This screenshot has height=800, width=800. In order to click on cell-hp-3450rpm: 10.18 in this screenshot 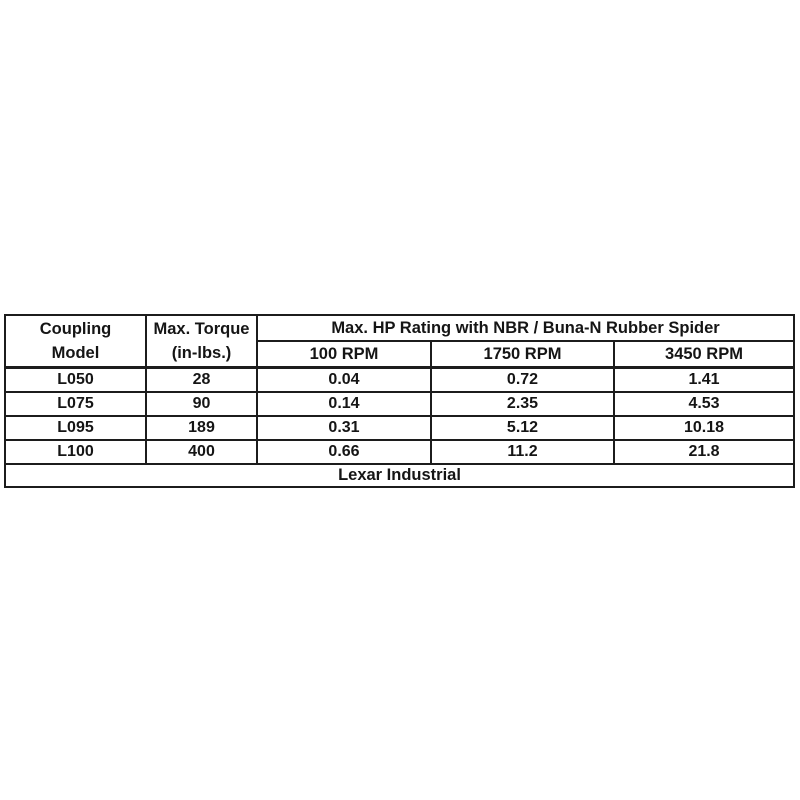, I will do `click(704, 427)`.